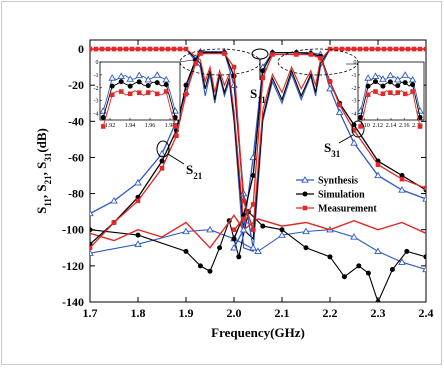 The width and height of the screenshot is (444, 369). I want to click on x-tick-labels: 1.7 1.8 1.9 2.0 2.1 2.2 2.3 2.4, so click(258, 313).